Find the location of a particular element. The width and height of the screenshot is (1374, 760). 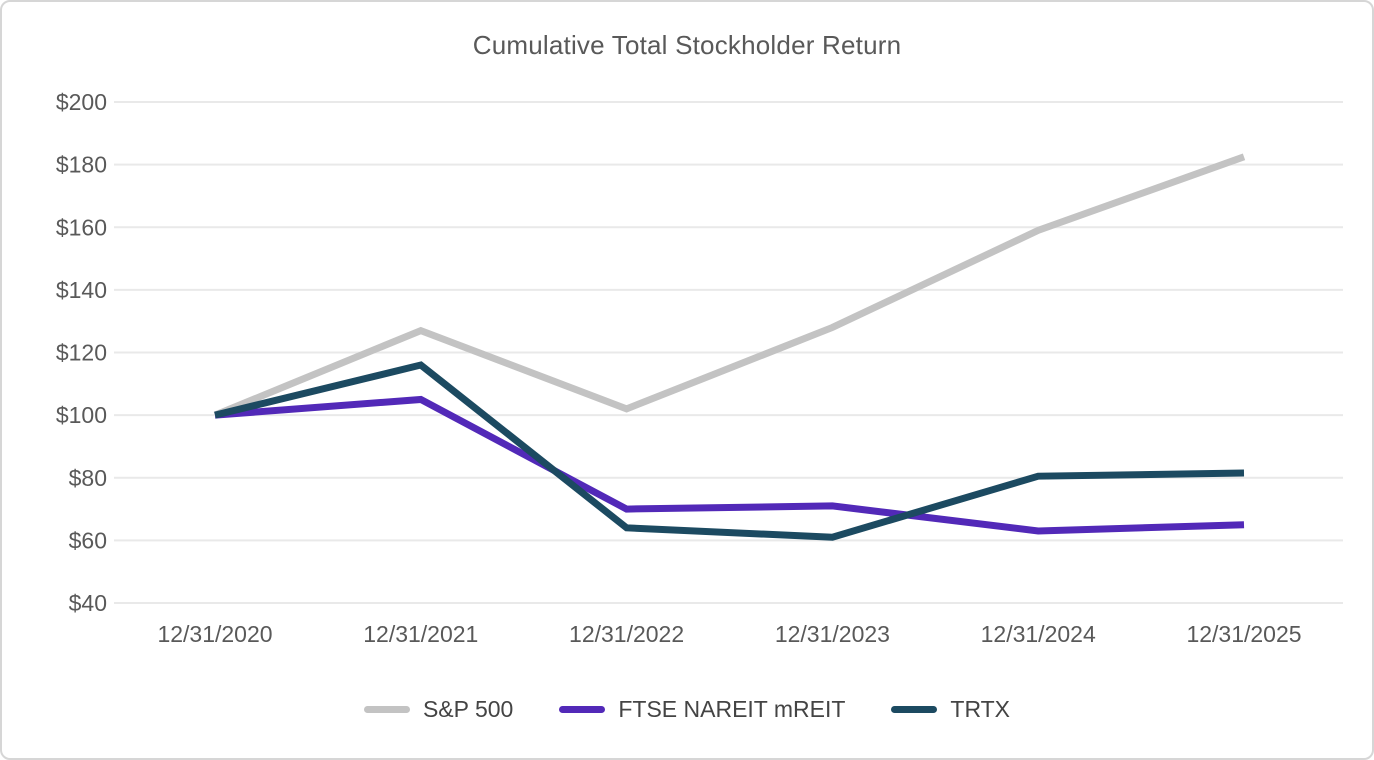

x-axis-tick-label: 12/31/2020 is located at coordinates (214, 634).